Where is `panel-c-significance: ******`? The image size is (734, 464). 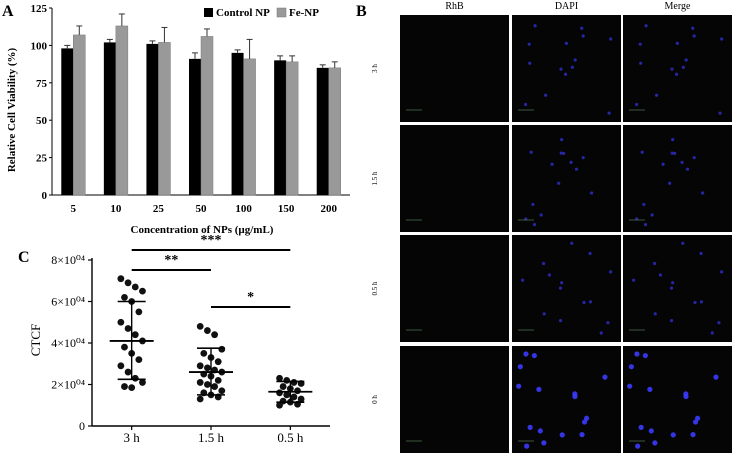
panel-c-significance: ****** is located at coordinates (211, 270).